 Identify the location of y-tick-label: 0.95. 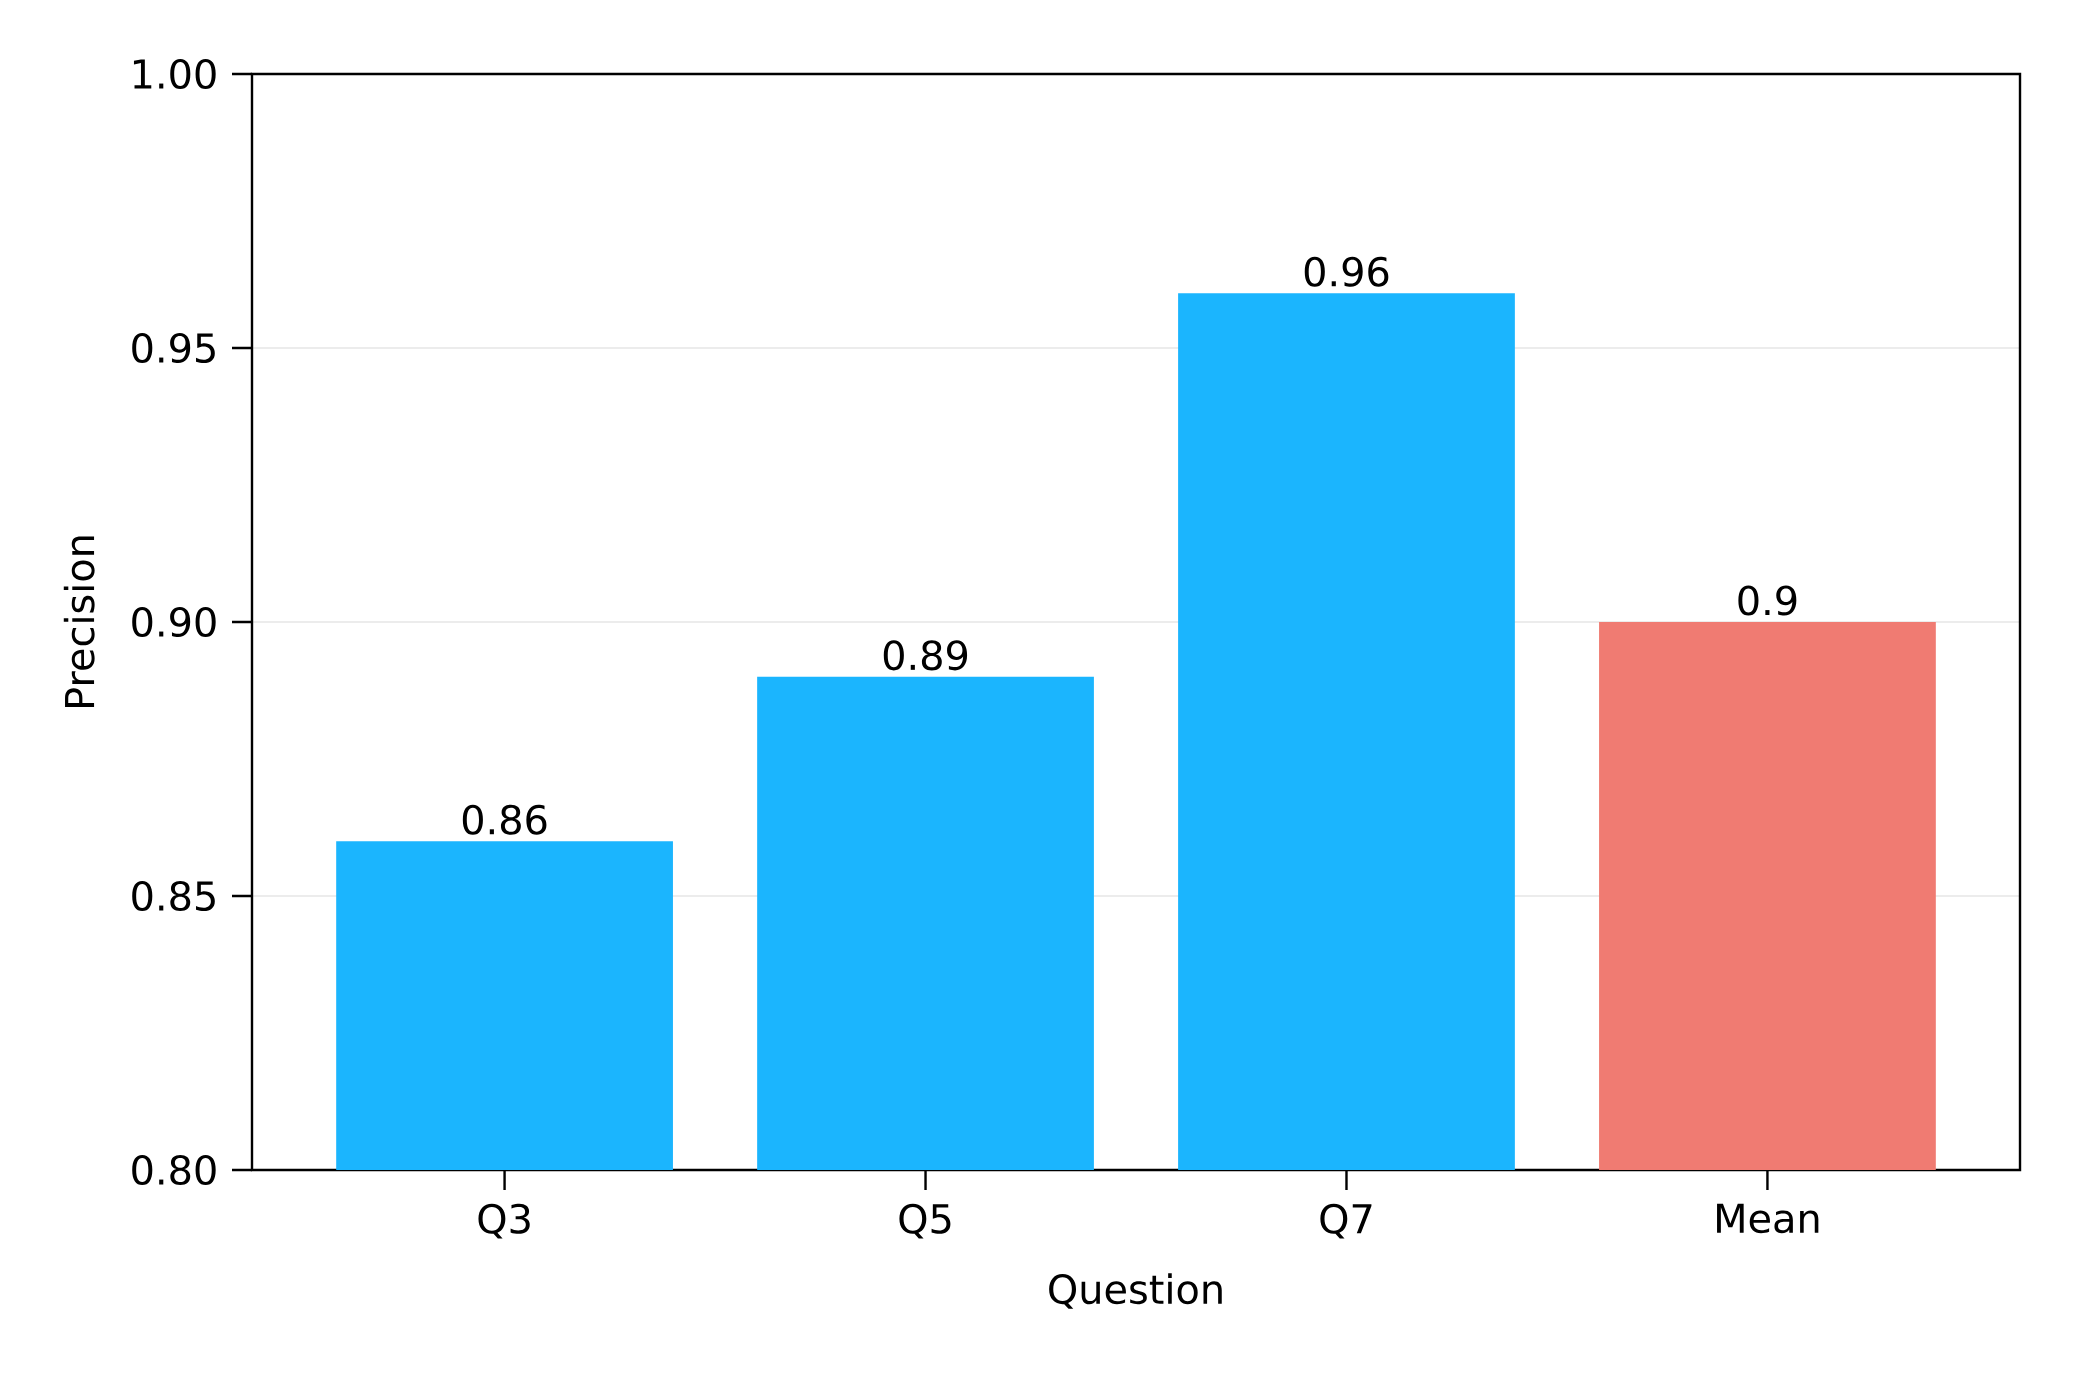
(173, 348).